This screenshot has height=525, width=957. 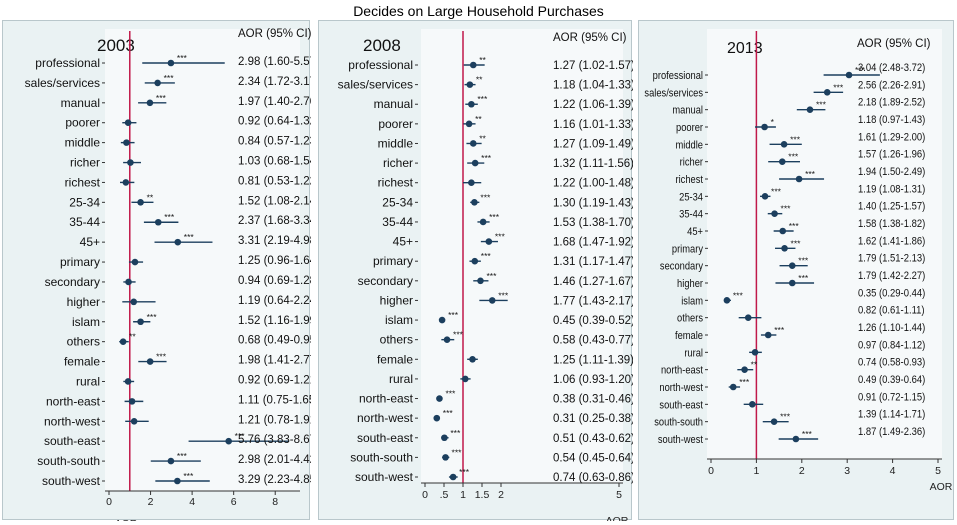 What do you see at coordinates (192, 502) in the screenshot?
I see `x-tick-label: 4` at bounding box center [192, 502].